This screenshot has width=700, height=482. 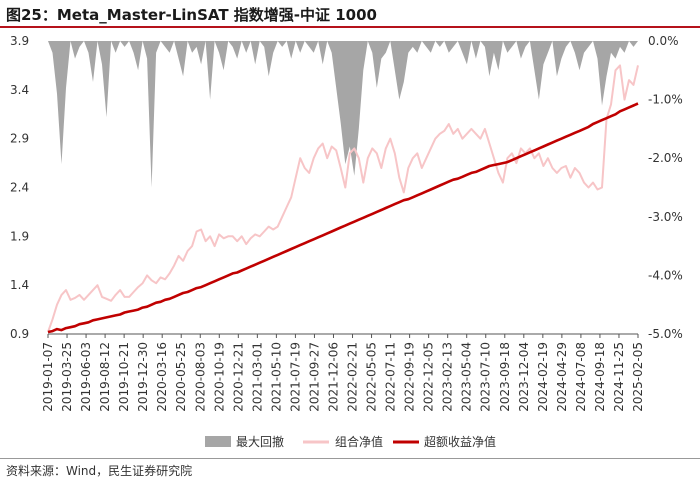 I want to click on left-axis-tick-label: 1.9, so click(x=19, y=236).